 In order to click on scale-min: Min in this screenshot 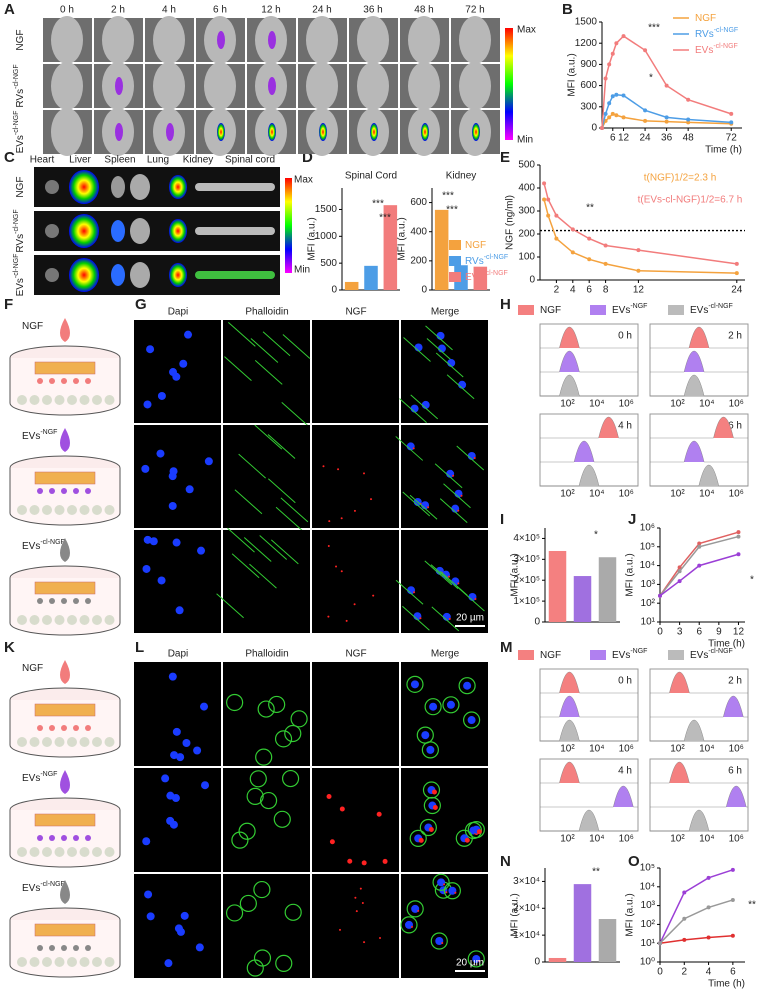, I will do `click(302, 270)`.